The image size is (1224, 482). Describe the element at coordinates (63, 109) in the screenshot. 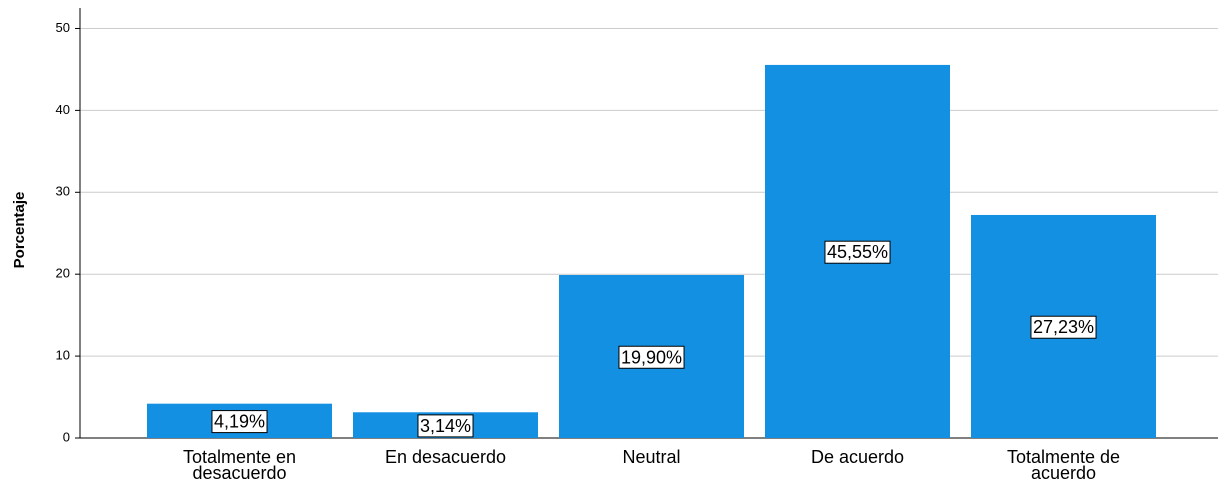

I see `y-tick-label: 40` at that location.